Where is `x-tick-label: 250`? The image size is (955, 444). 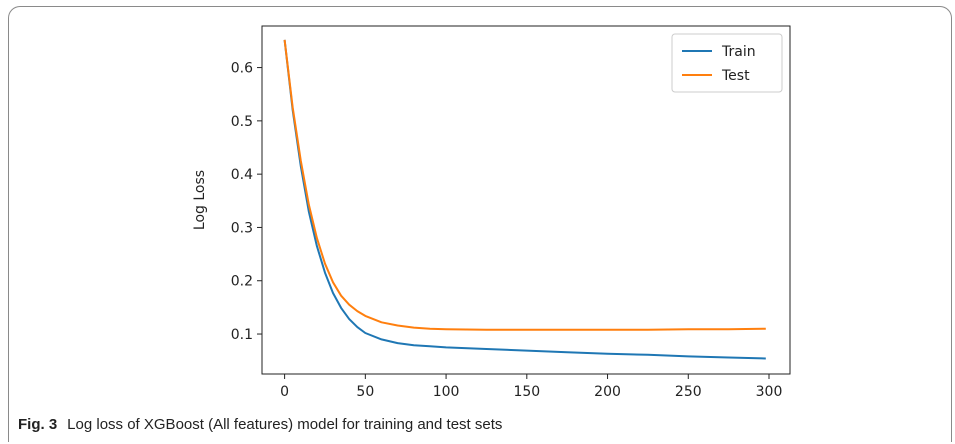 x-tick-label: 250 is located at coordinates (688, 392).